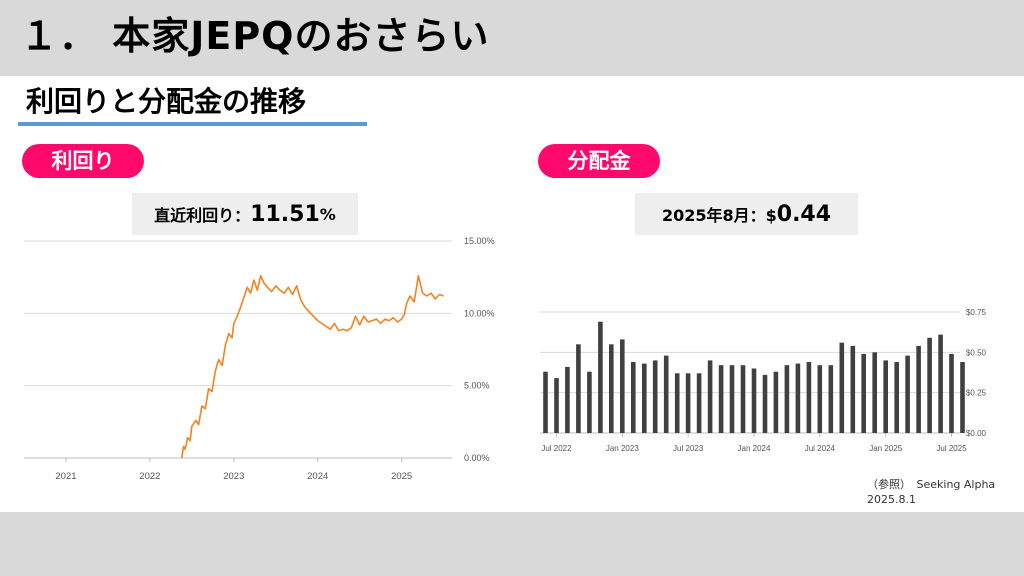 The image size is (1024, 576). I want to click on yield-pill-label: 利回り, so click(83, 161).